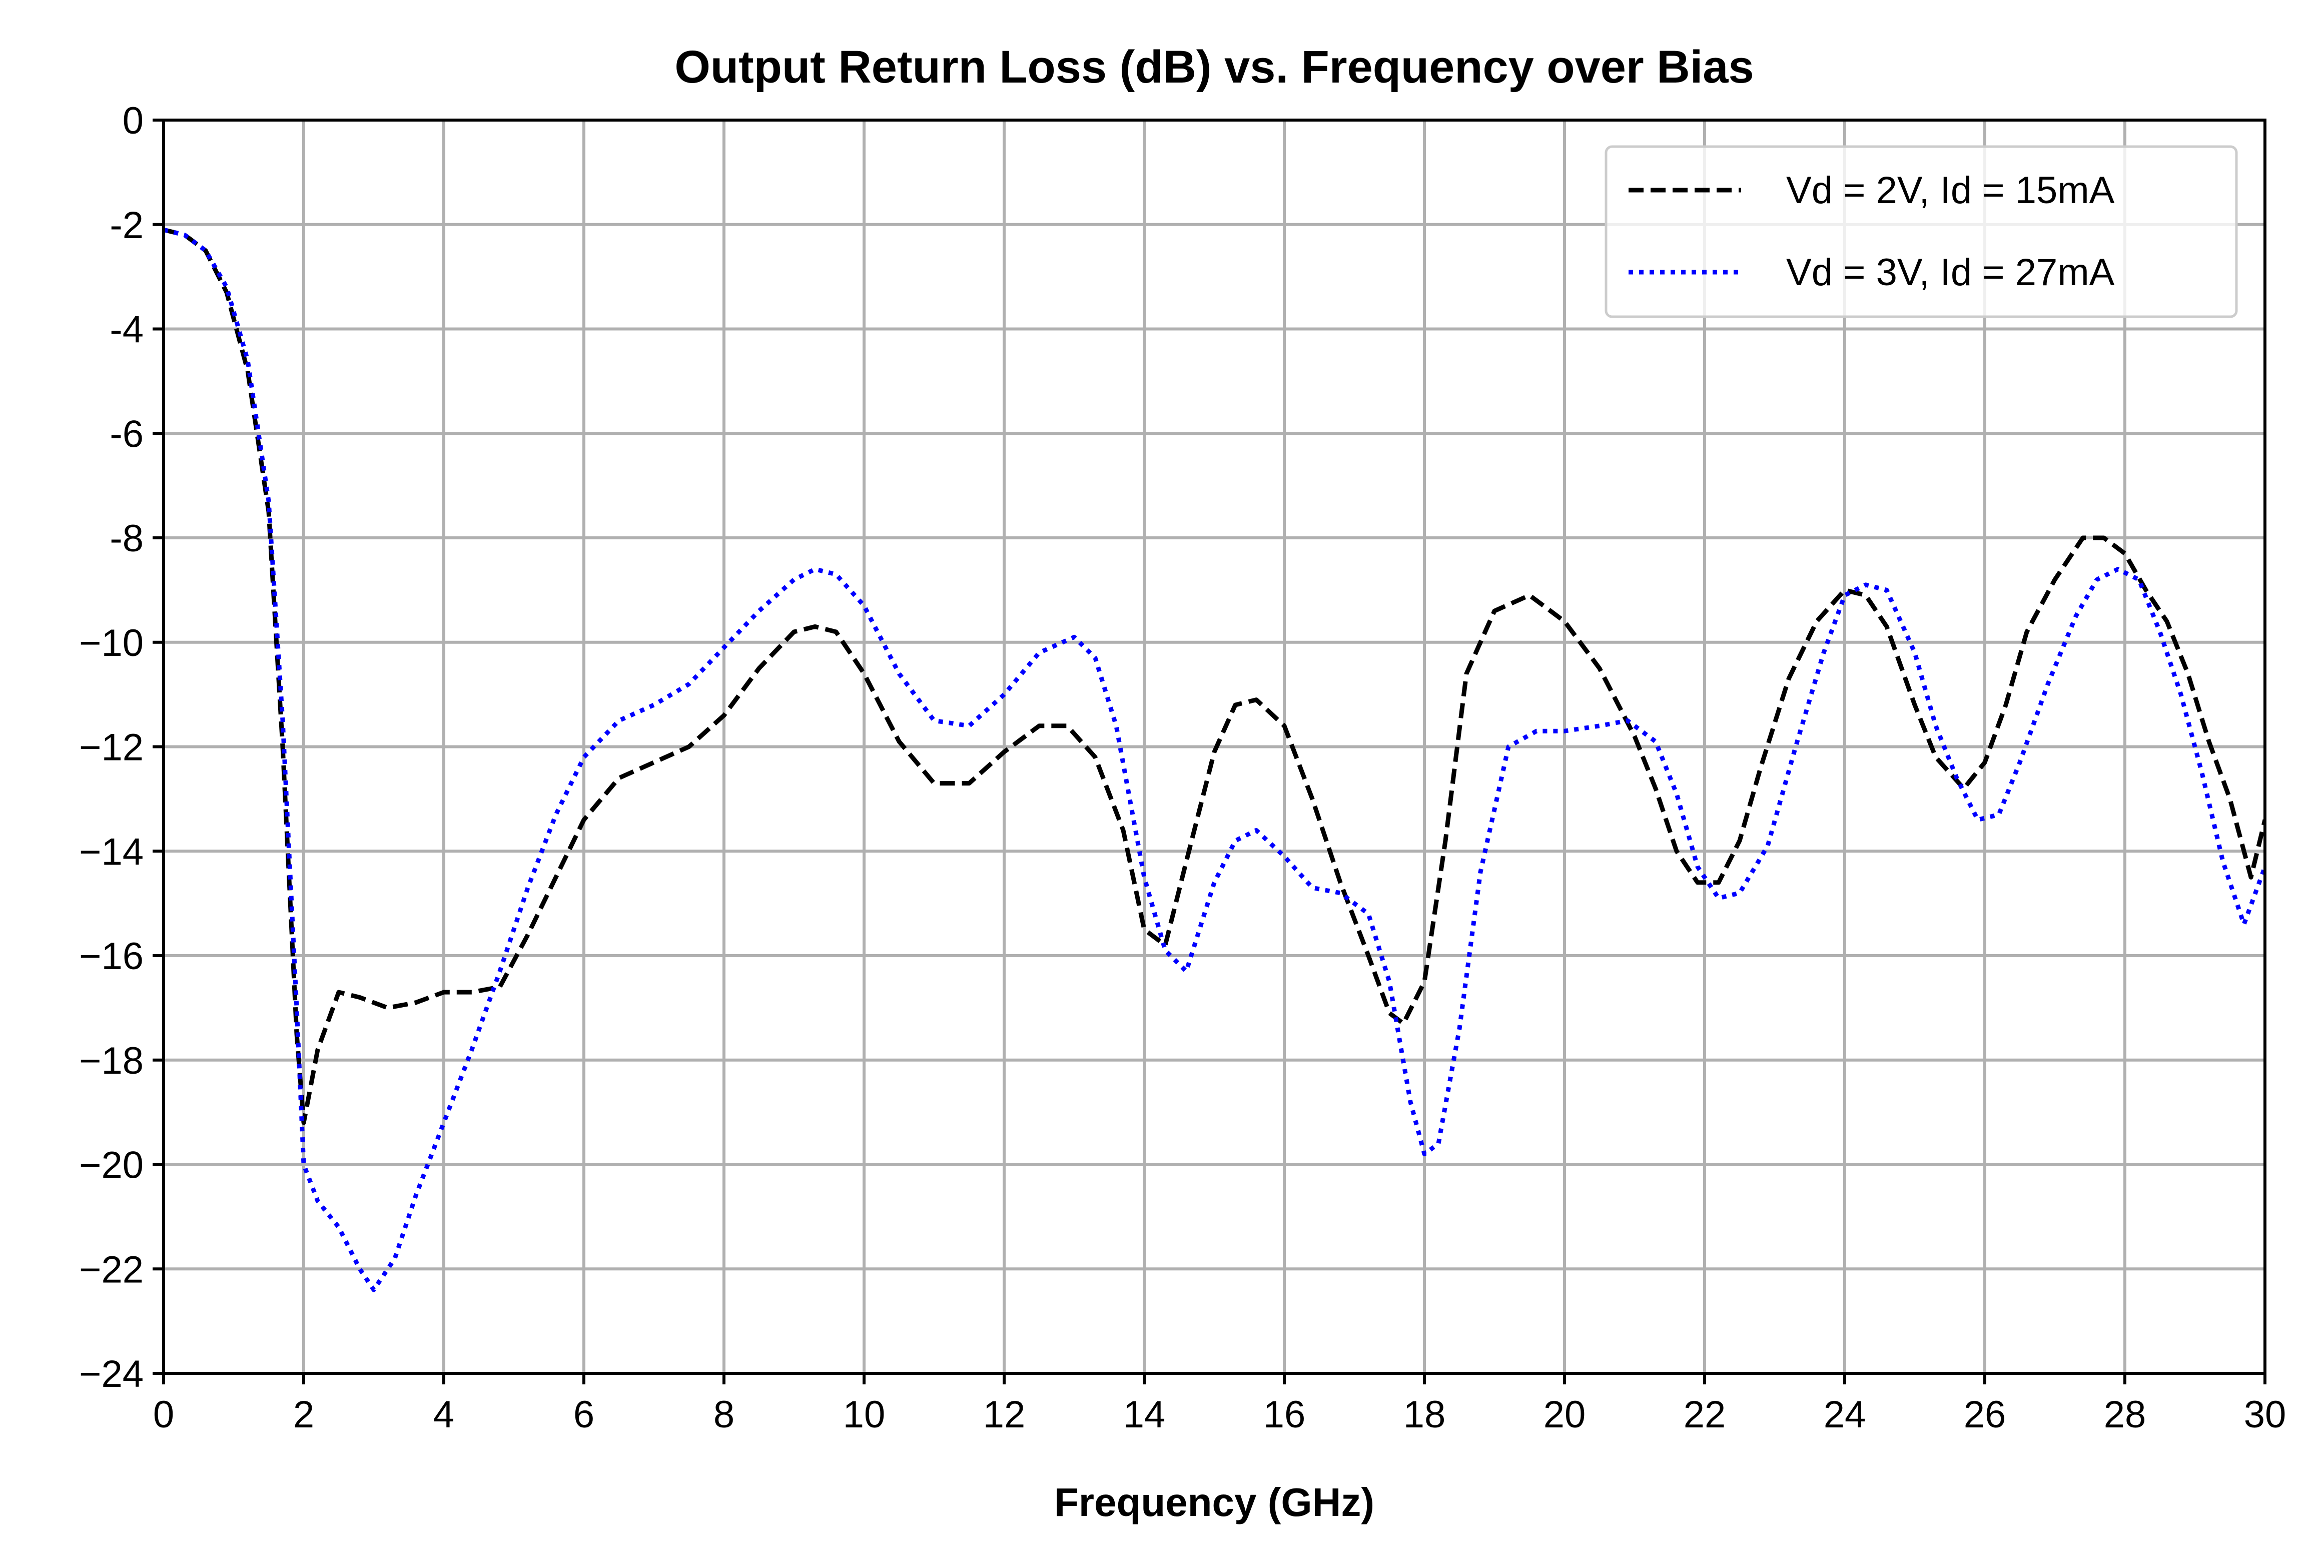 The image size is (2324, 1568). I want to click on y-tick-label: -6, so click(127, 434).